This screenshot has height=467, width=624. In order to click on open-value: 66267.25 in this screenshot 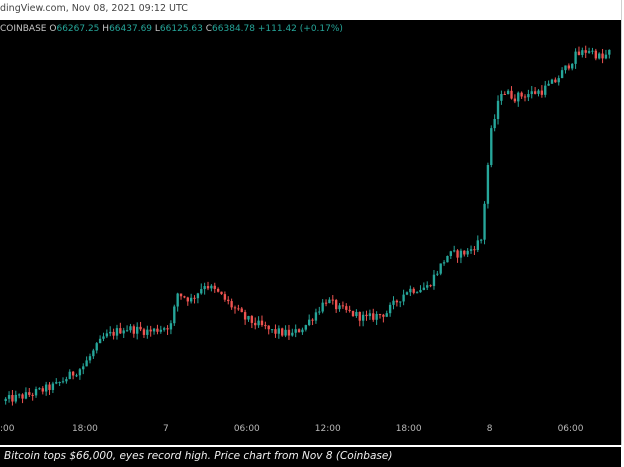, I will do `click(78, 29)`.